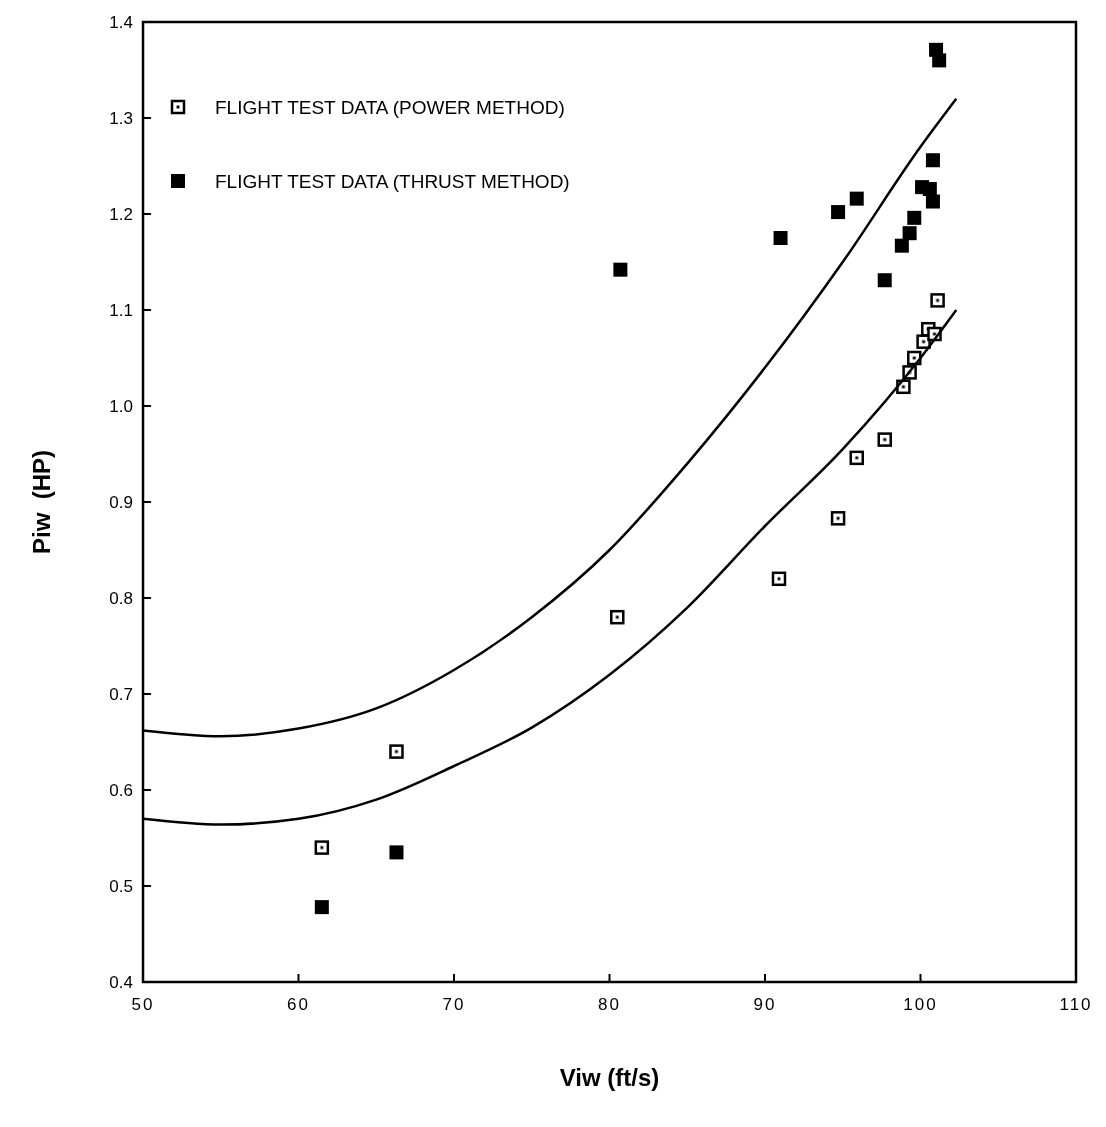  Describe the element at coordinates (1076, 1004) in the screenshot. I see `x-tick-label: 110` at that location.